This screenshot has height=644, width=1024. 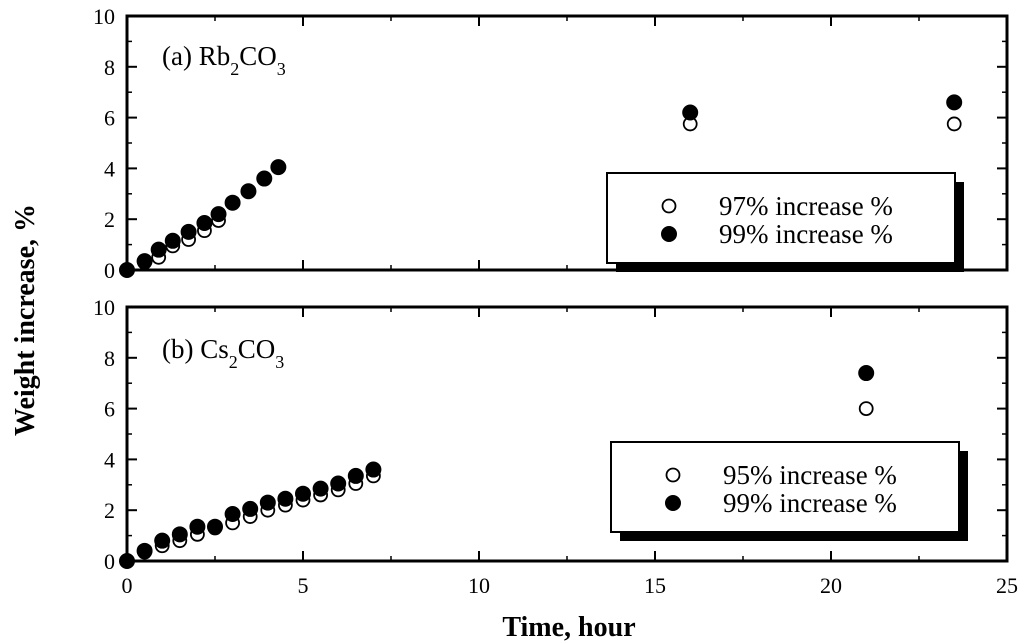 What do you see at coordinates (810, 475) in the screenshot?
I see `legend-label: 95% increase %` at bounding box center [810, 475].